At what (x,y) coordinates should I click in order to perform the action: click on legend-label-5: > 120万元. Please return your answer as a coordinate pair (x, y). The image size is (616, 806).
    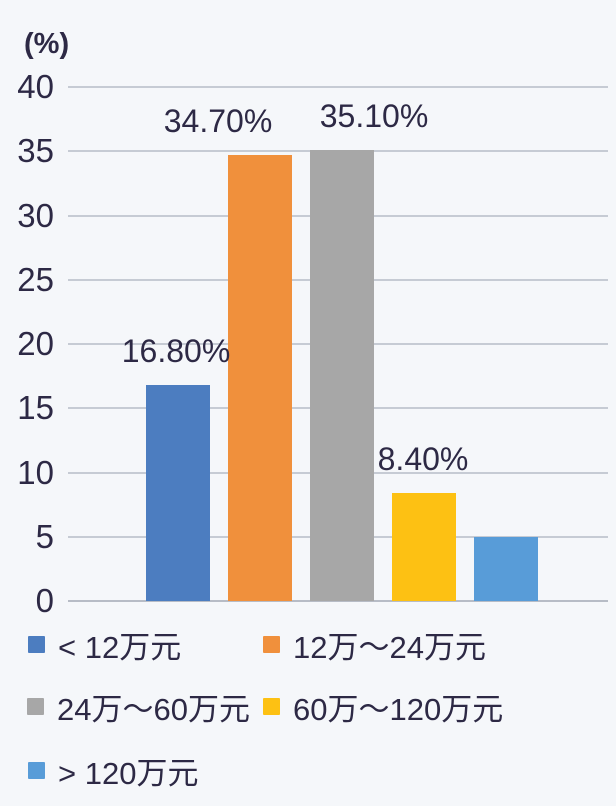
    Looking at the image, I should click on (128, 773).